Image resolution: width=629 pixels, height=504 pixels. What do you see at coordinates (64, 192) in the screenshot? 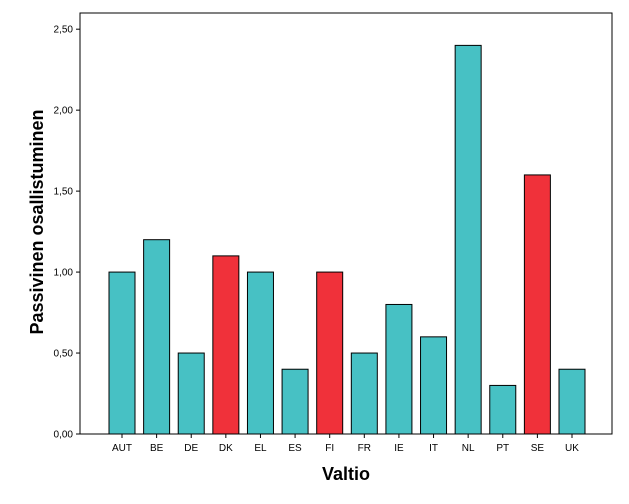
I see `y-tick-label: 1,50` at bounding box center [64, 192].